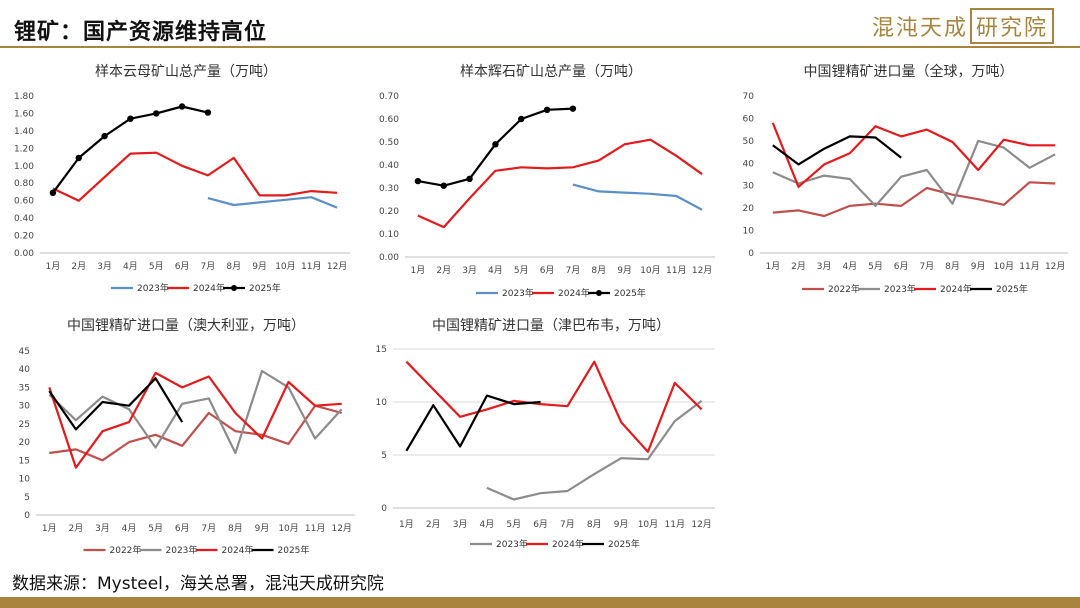 The height and width of the screenshot is (608, 1080). I want to click on y-tick-label: 0.40, so click(24, 219).